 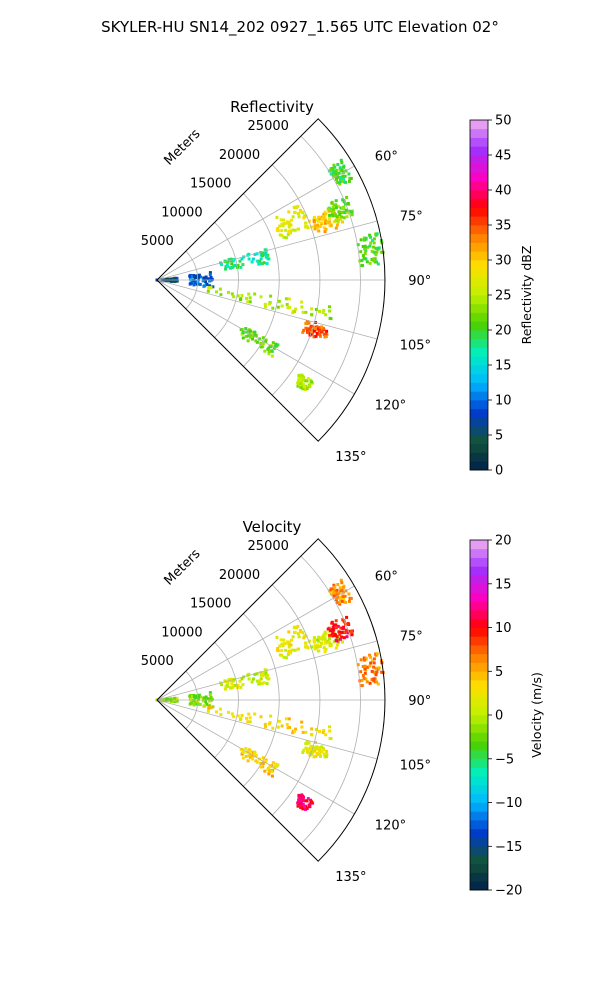 I want to click on azimuth-tick-label: 90°, so click(x=419, y=281).